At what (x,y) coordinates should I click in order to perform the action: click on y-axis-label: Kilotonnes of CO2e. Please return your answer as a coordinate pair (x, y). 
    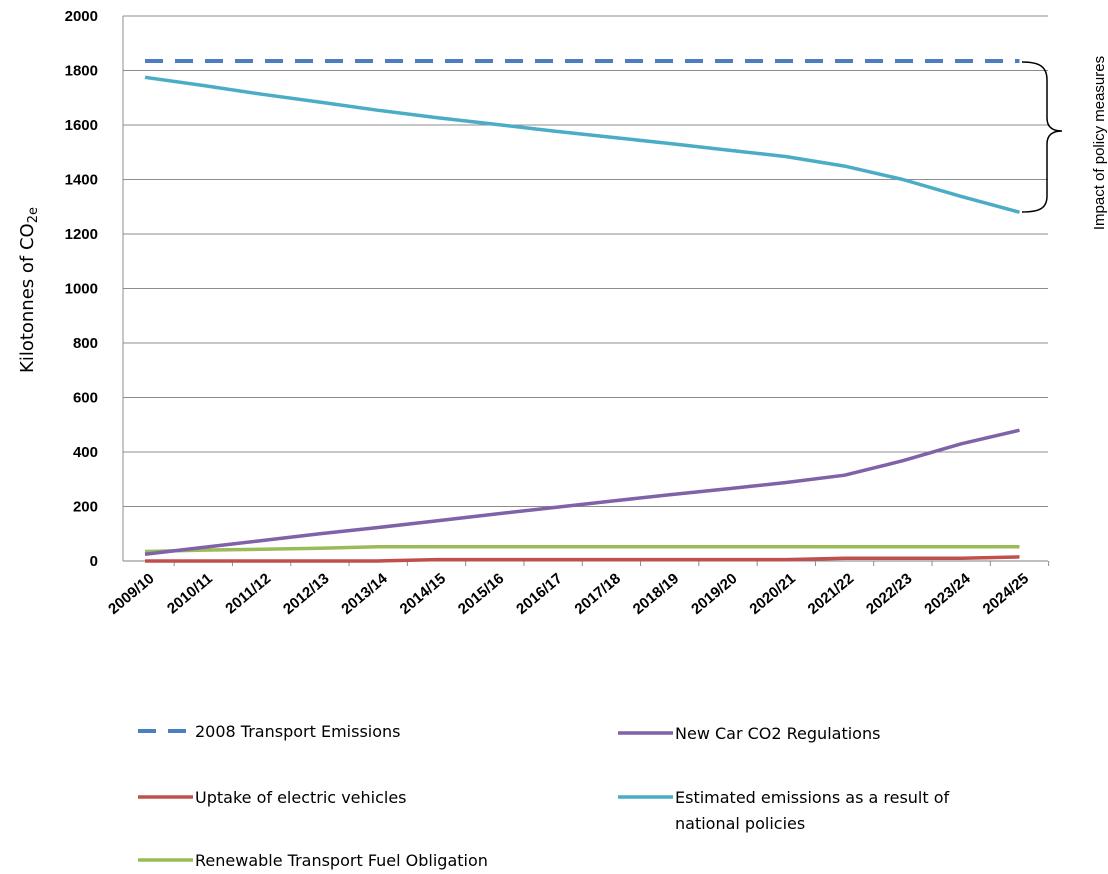
    Looking at the image, I should click on (29, 290).